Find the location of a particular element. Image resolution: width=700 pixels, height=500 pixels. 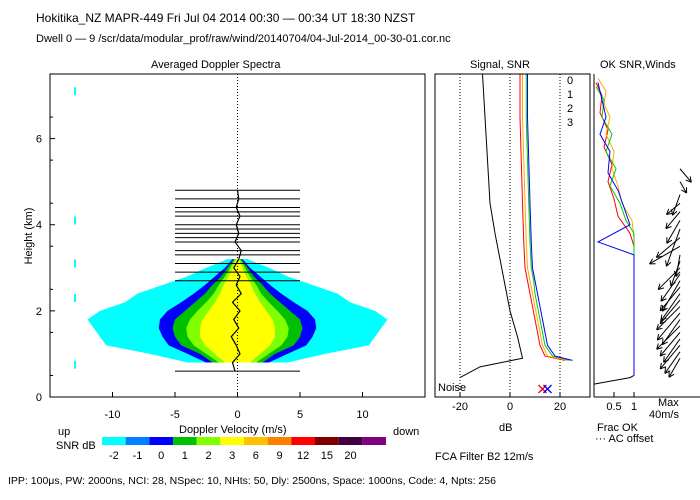

down-label: down is located at coordinates (406, 432).